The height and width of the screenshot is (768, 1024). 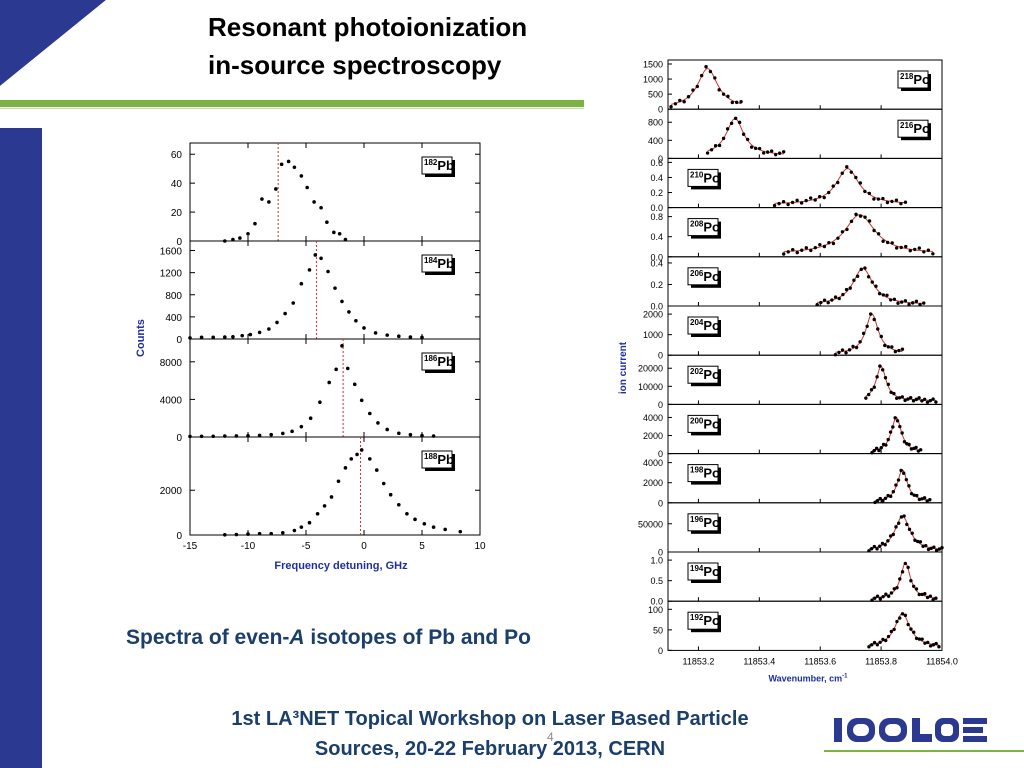 What do you see at coordinates (653, 463) in the screenshot?
I see `po-ytick-label: 4000` at bounding box center [653, 463].